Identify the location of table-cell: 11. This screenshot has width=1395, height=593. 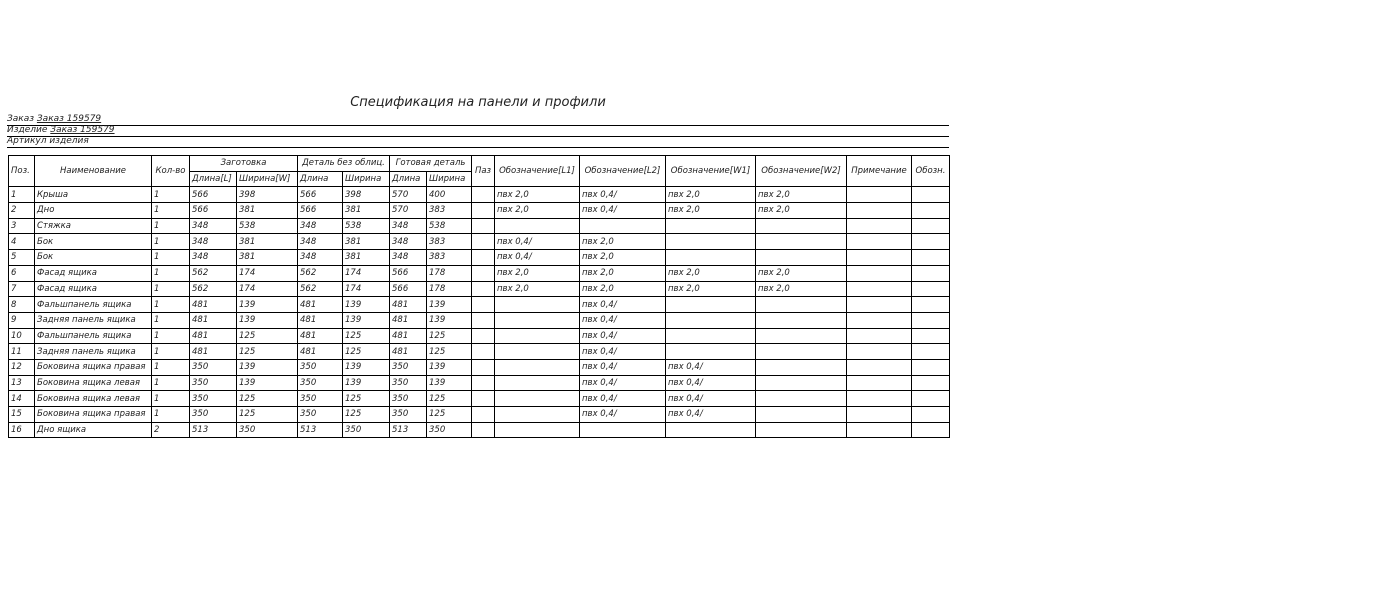
(21, 351).